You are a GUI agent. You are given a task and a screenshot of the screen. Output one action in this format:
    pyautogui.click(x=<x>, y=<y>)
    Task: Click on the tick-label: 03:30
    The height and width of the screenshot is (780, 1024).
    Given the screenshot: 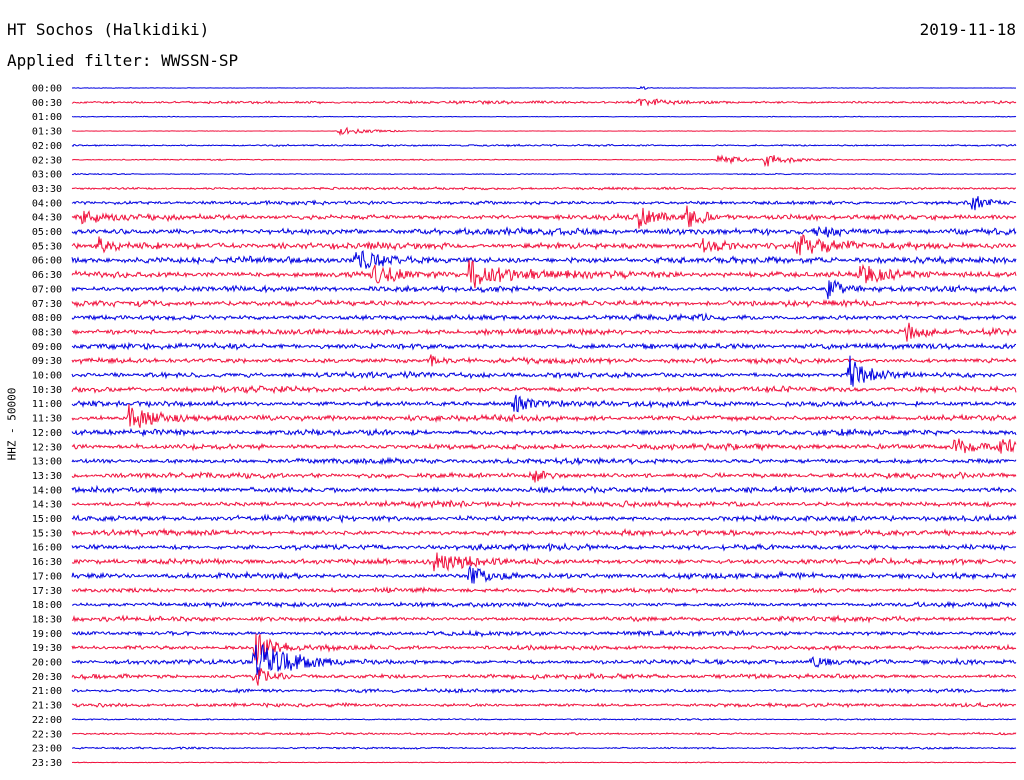 What is the action you would take?
    pyautogui.click(x=47, y=189)
    